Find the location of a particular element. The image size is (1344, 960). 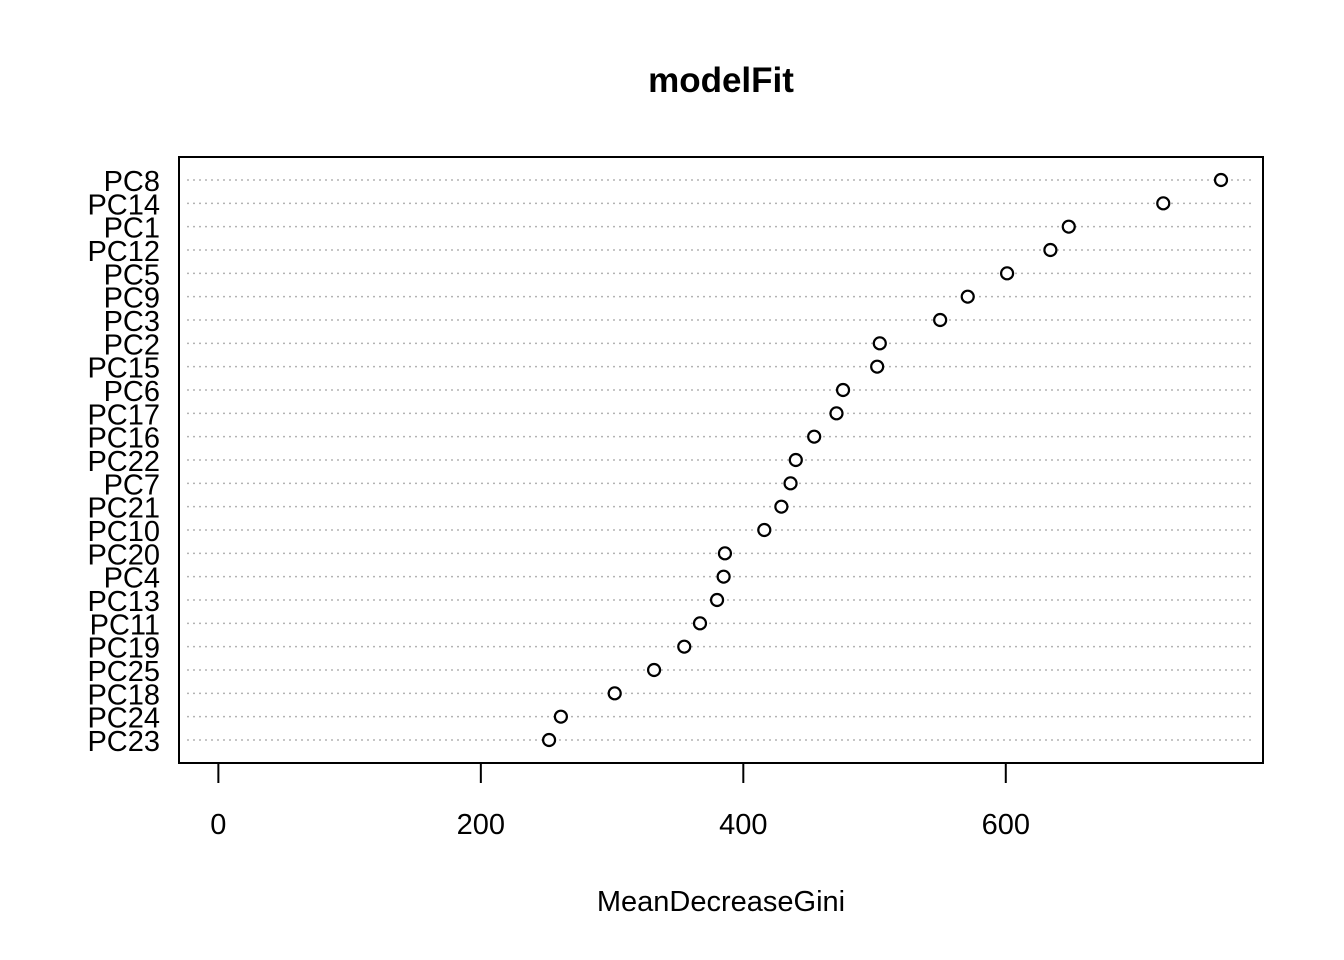

category-label: PC15 is located at coordinates (123, 369).